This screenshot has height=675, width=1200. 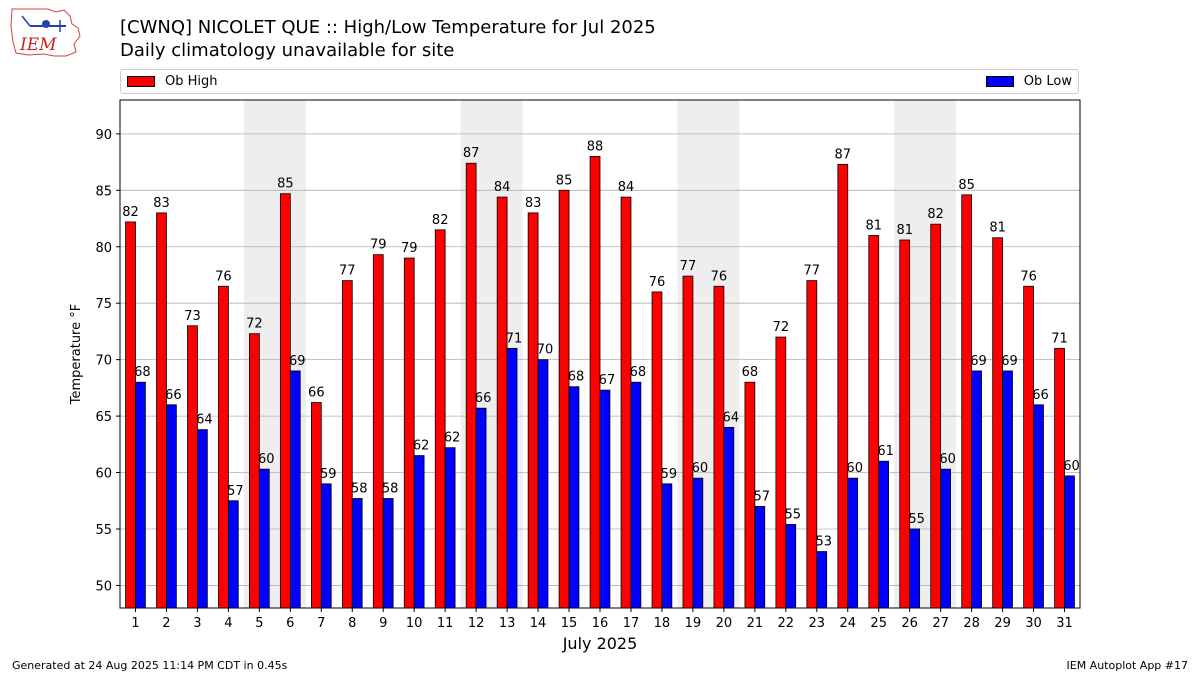 What do you see at coordinates (383, 623) in the screenshot?
I see `x-tick-label: 9` at bounding box center [383, 623].